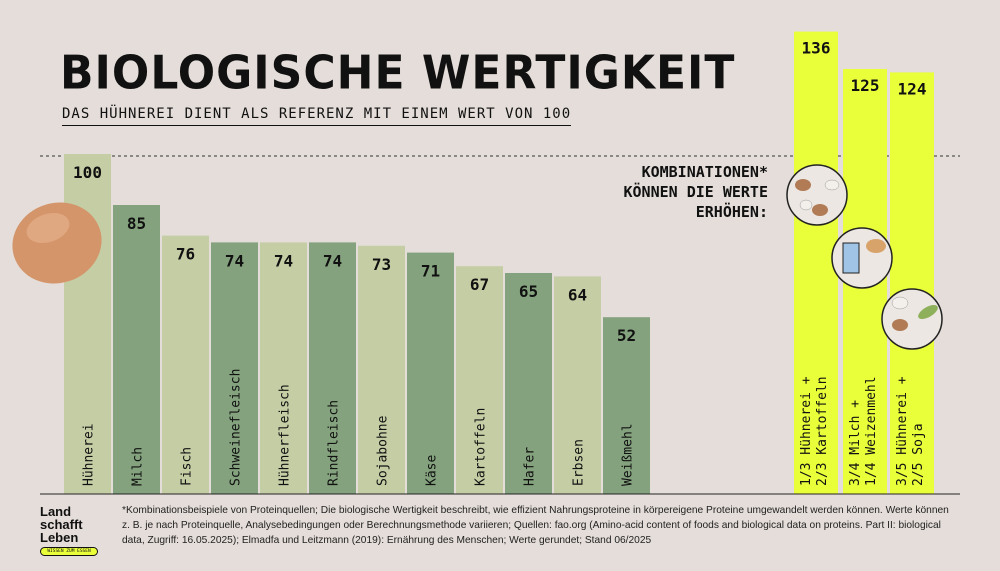 The image size is (1000, 571). What do you see at coordinates (136, 223) in the screenshot?
I see `data-label: 85` at bounding box center [136, 223].